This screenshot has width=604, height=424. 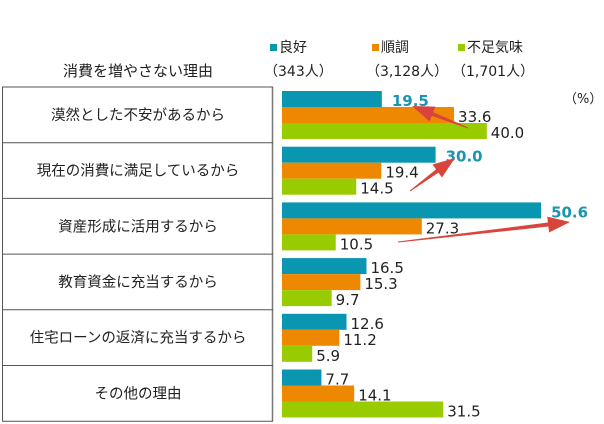 I want to click on unit-label: （%）, so click(x=583, y=99).